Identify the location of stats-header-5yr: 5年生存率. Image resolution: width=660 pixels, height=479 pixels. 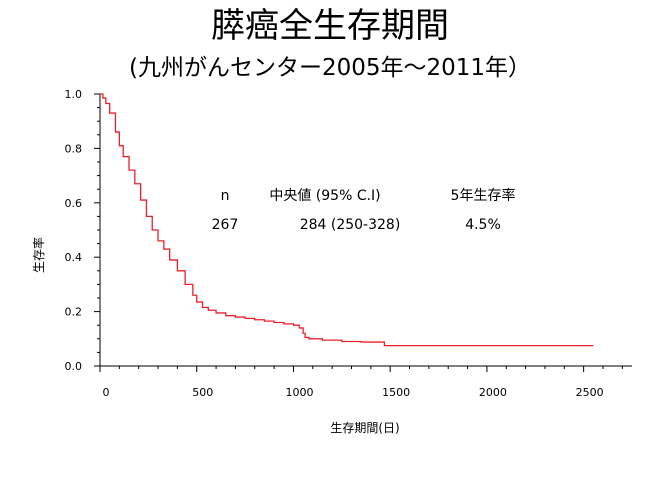
(483, 195).